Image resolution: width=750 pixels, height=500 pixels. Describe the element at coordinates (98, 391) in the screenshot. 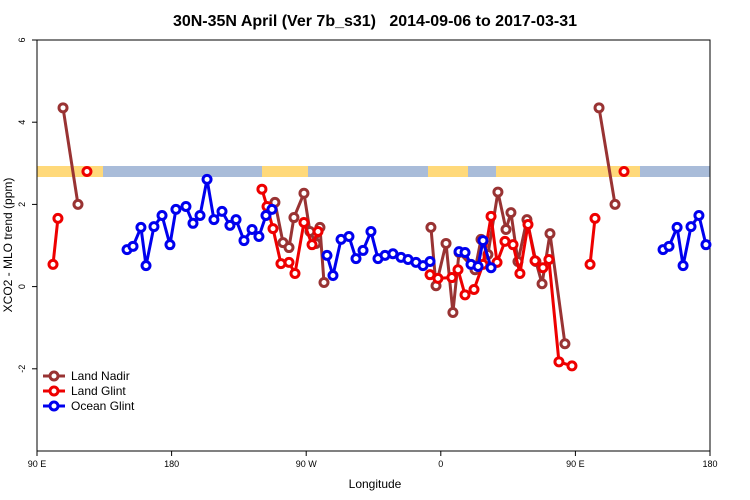

I see `legend-label: Land Glint` at that location.